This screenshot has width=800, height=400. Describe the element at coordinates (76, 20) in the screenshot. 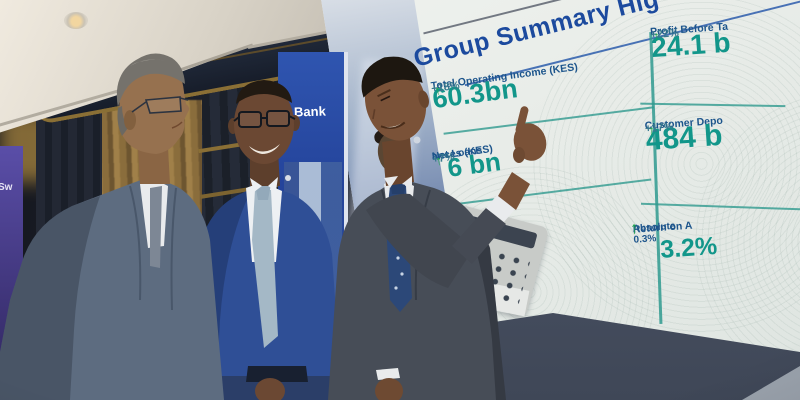

I see `ceiling-downlight` at that location.